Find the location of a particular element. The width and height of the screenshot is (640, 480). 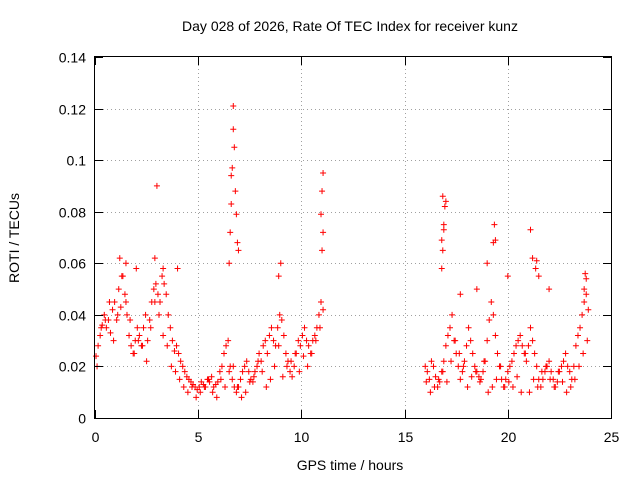

x-tick-label: 15 is located at coordinates (406, 437).